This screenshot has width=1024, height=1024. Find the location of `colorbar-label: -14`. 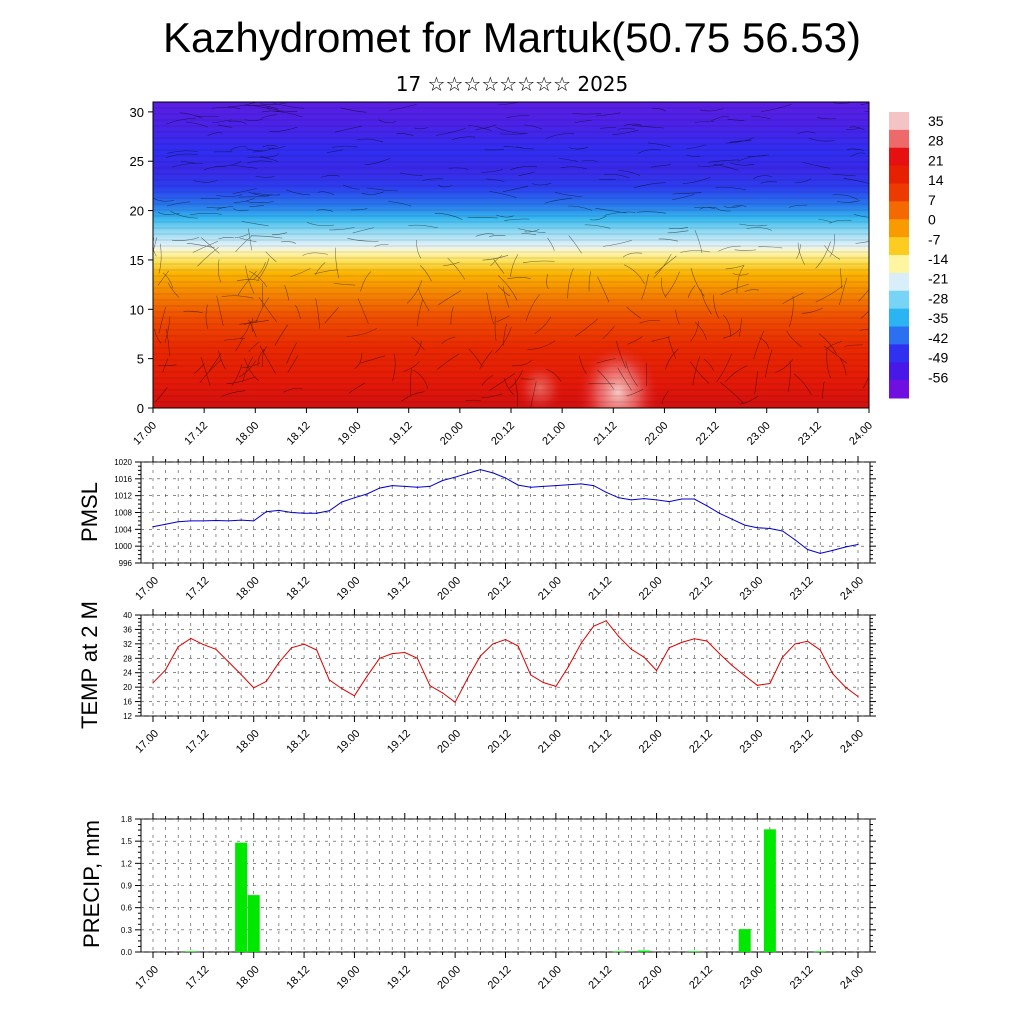

colorbar-label: -14 is located at coordinates (938, 259).